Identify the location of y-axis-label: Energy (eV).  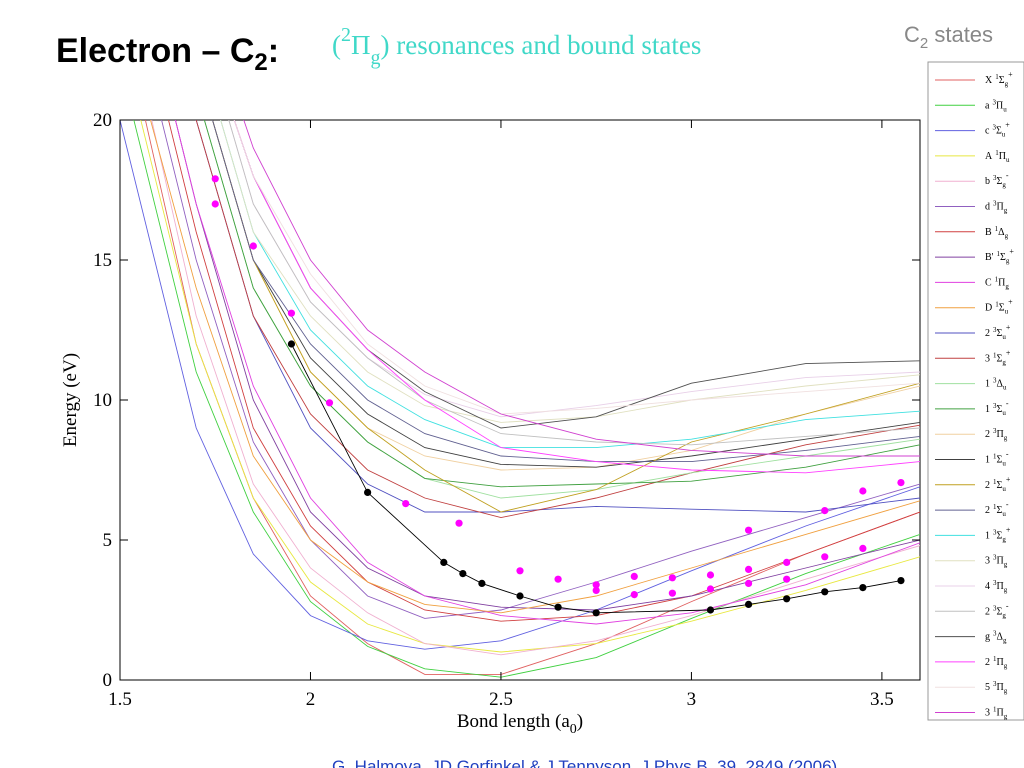
(70, 400).